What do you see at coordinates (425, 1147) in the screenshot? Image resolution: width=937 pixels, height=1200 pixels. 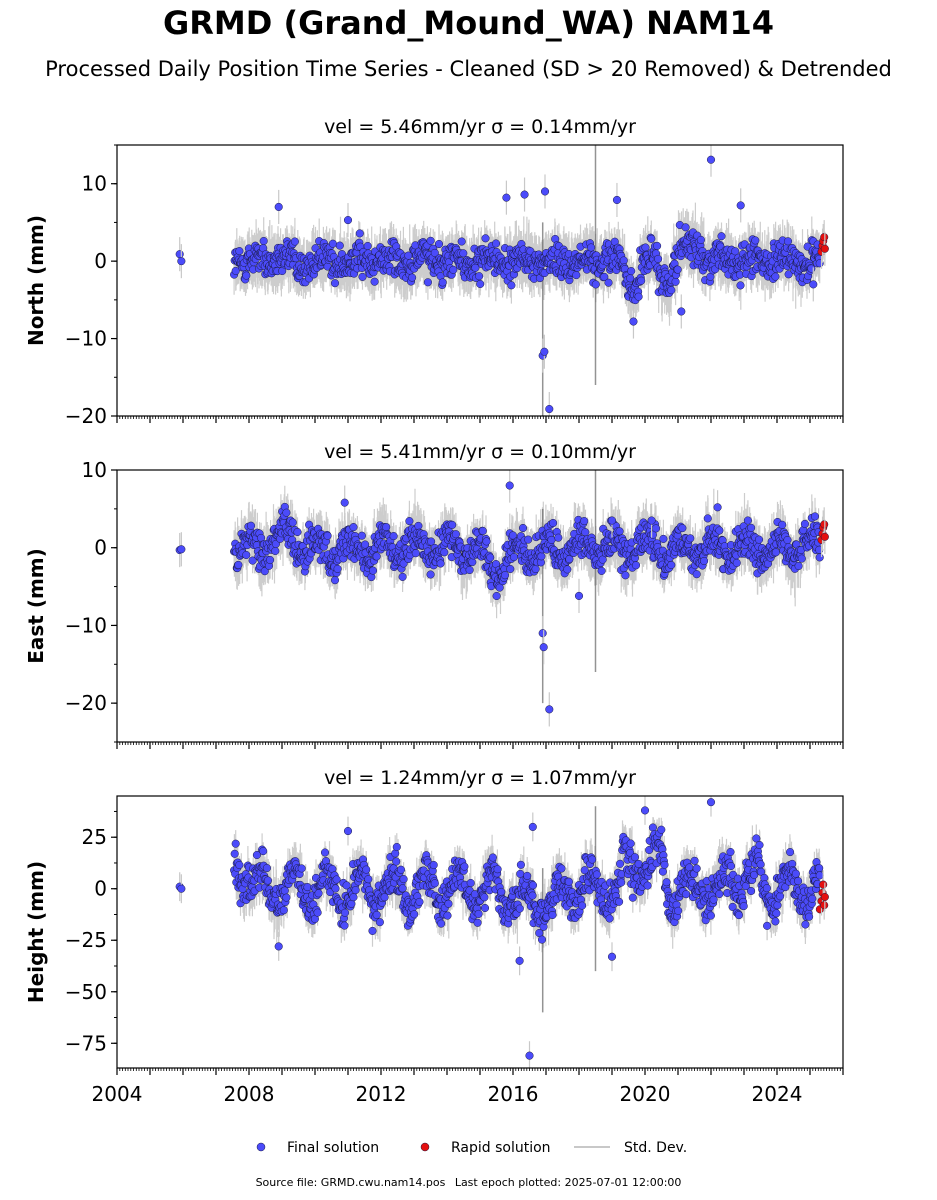 I see `legend-rapid-marker` at bounding box center [425, 1147].